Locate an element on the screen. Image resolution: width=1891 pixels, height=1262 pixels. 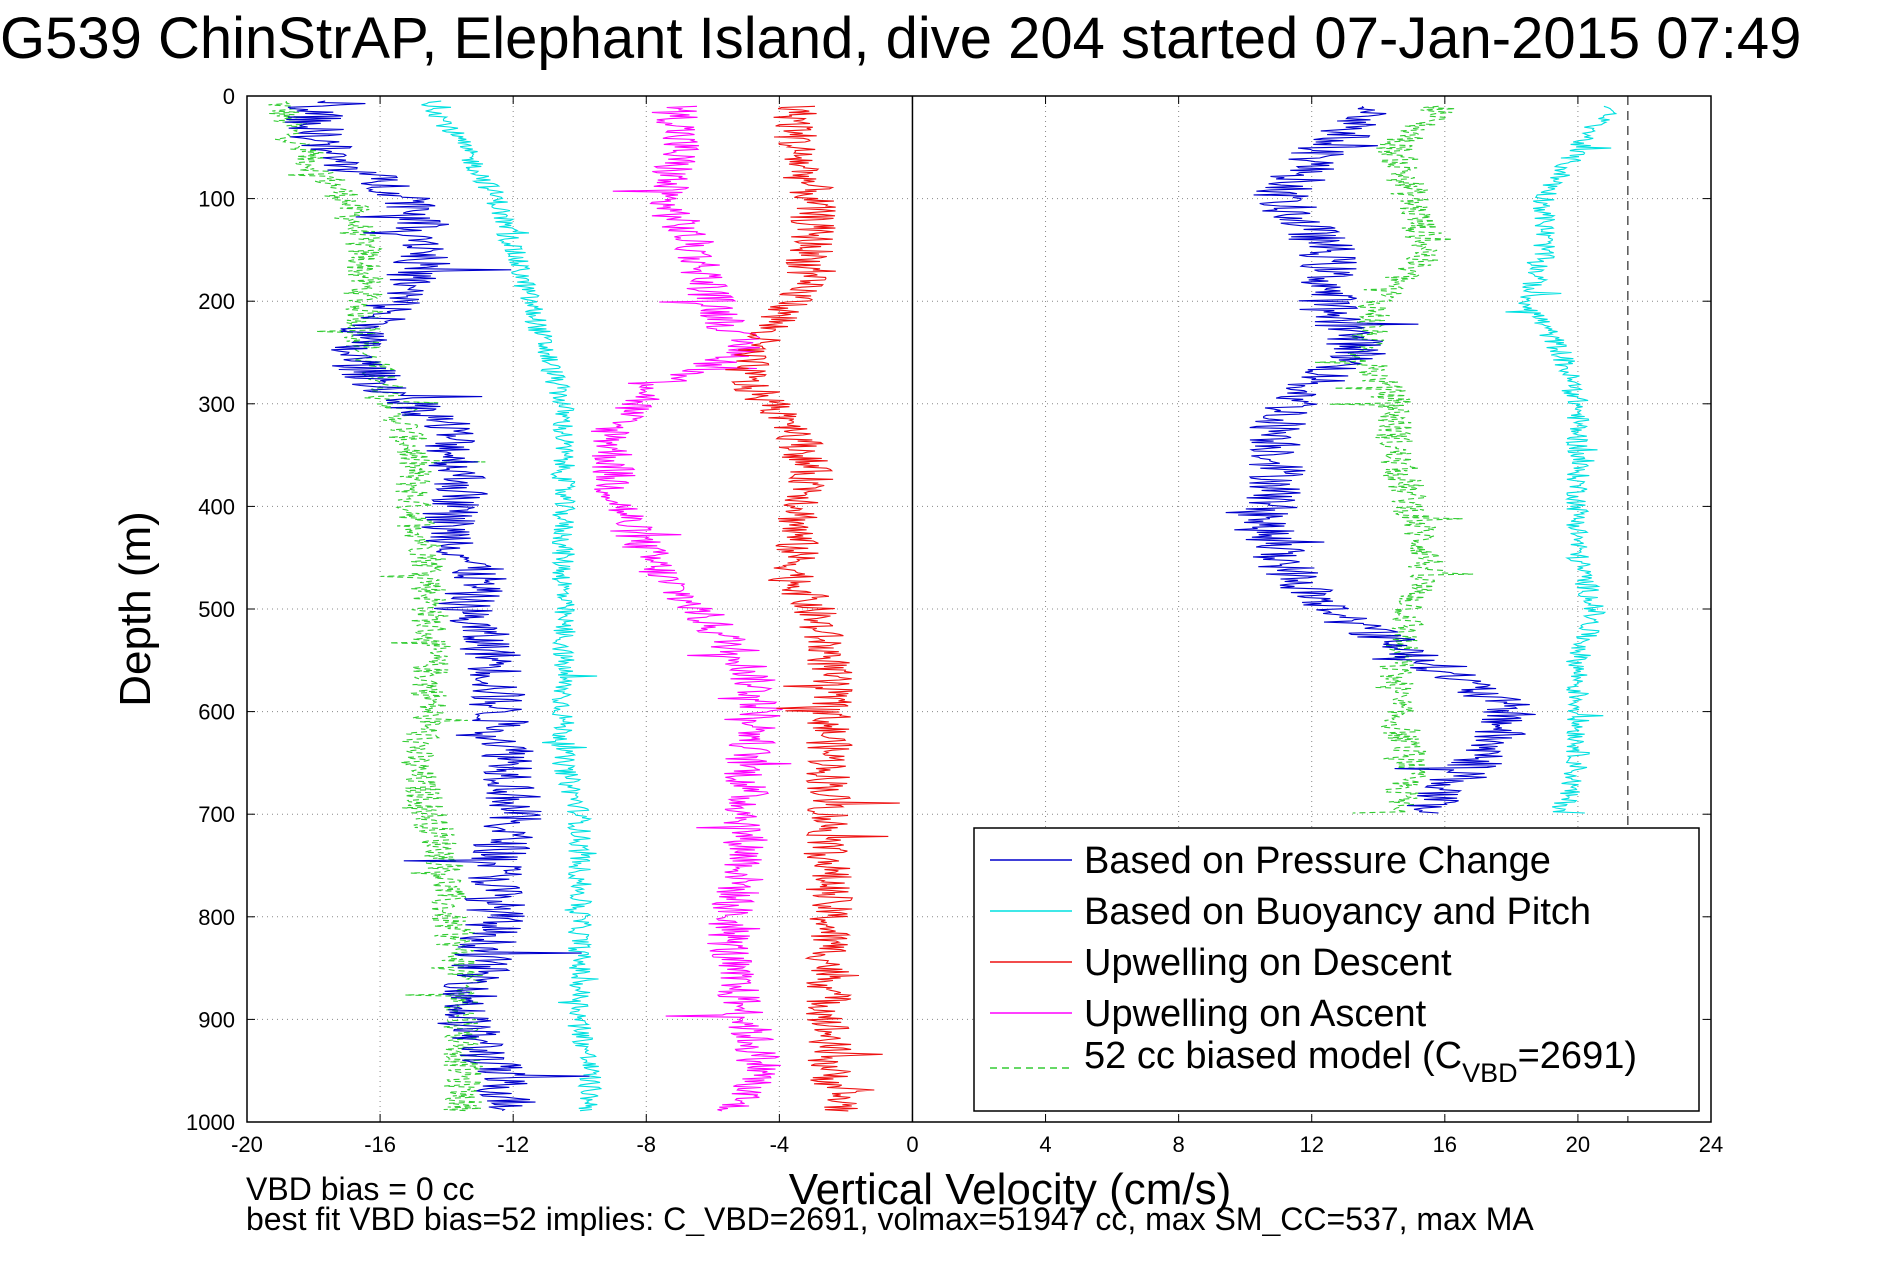
y-tick-label: 800 is located at coordinates (216, 917).